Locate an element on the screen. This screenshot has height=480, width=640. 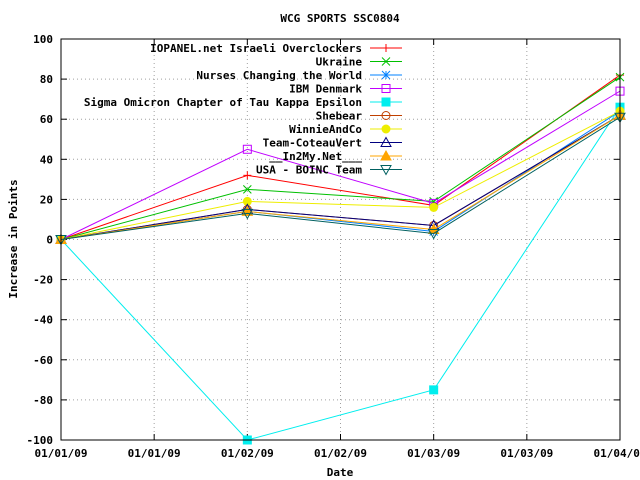
x-axis-label: Date is located at coordinates (340, 472).